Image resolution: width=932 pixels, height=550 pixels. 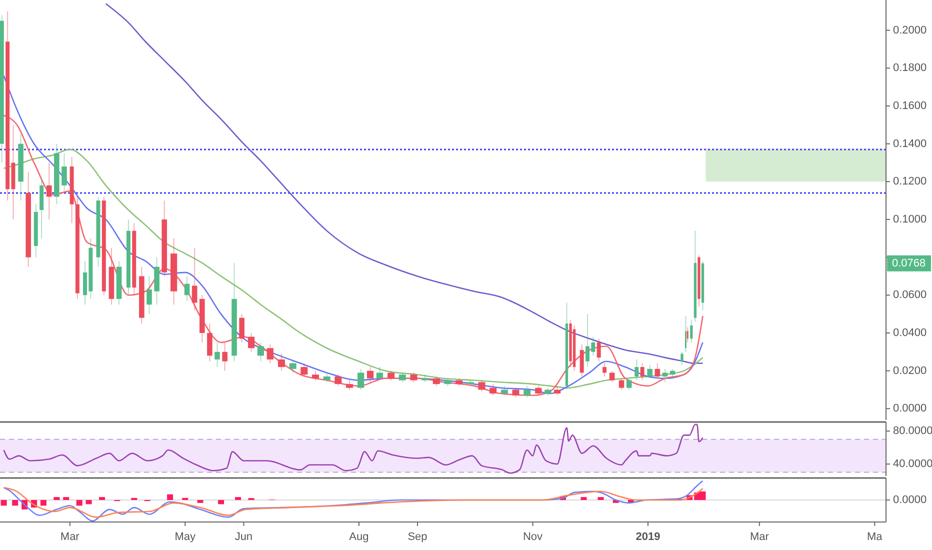 I want to click on y-tick-label: 0.0200, so click(x=910, y=370).